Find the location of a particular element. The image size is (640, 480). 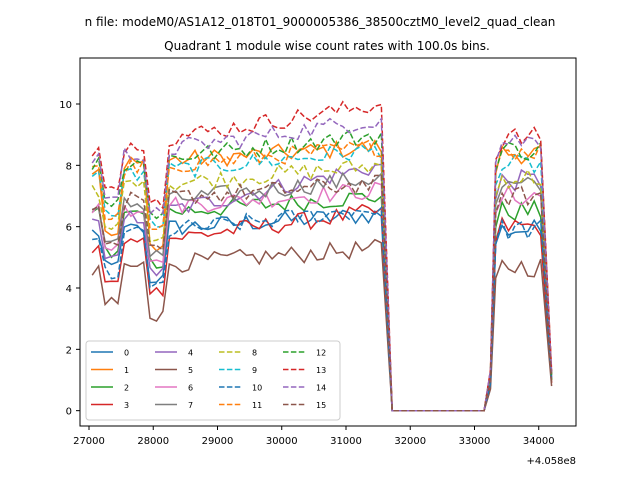

y-axis: 0 2 4 6 8 10 is located at coordinates (69, 259).